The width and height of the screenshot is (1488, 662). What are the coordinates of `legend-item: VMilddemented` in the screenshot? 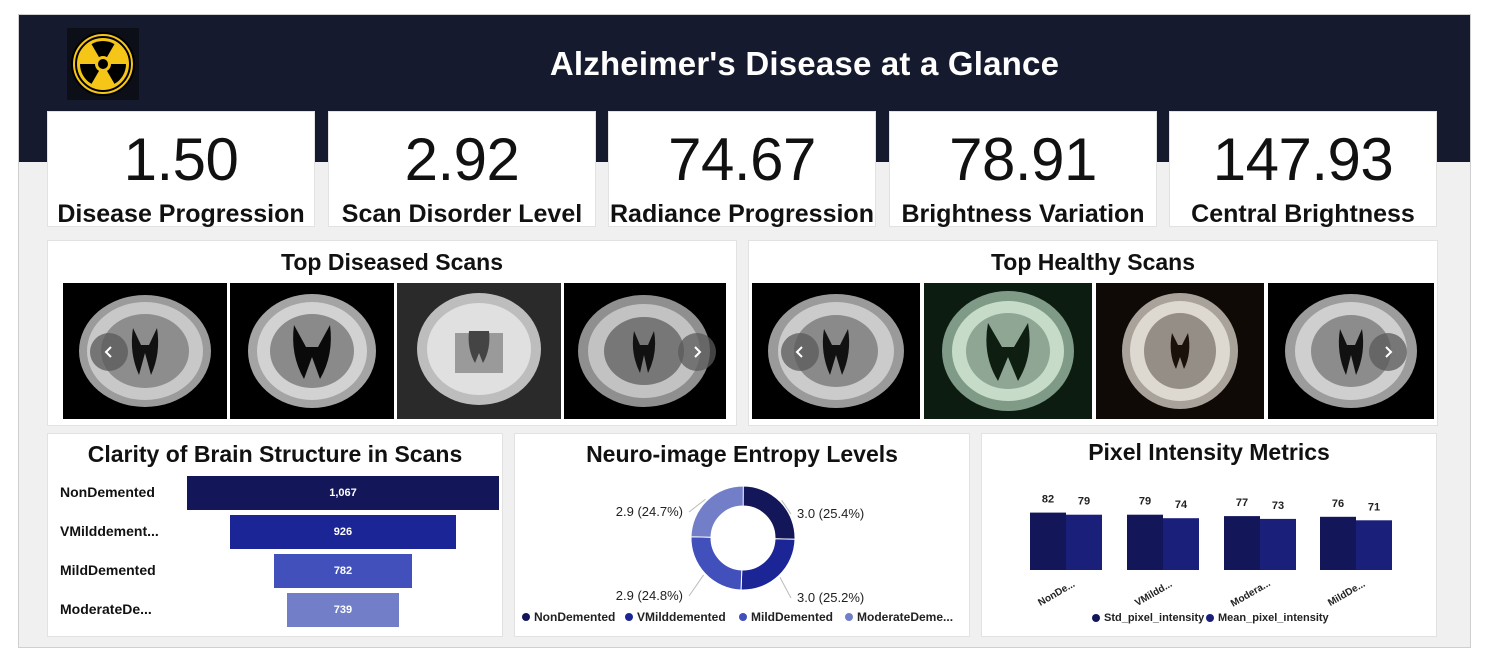 It's located at (675, 617).